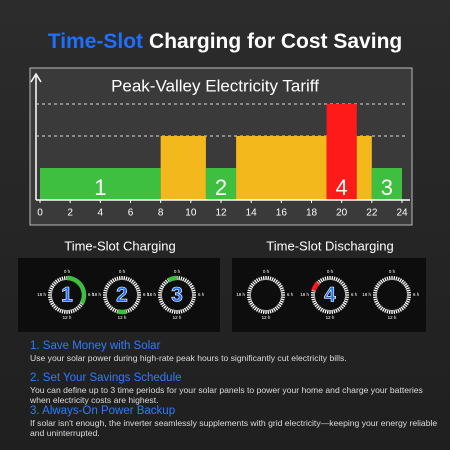  I want to click on x-tick-label: 10, so click(191, 213).